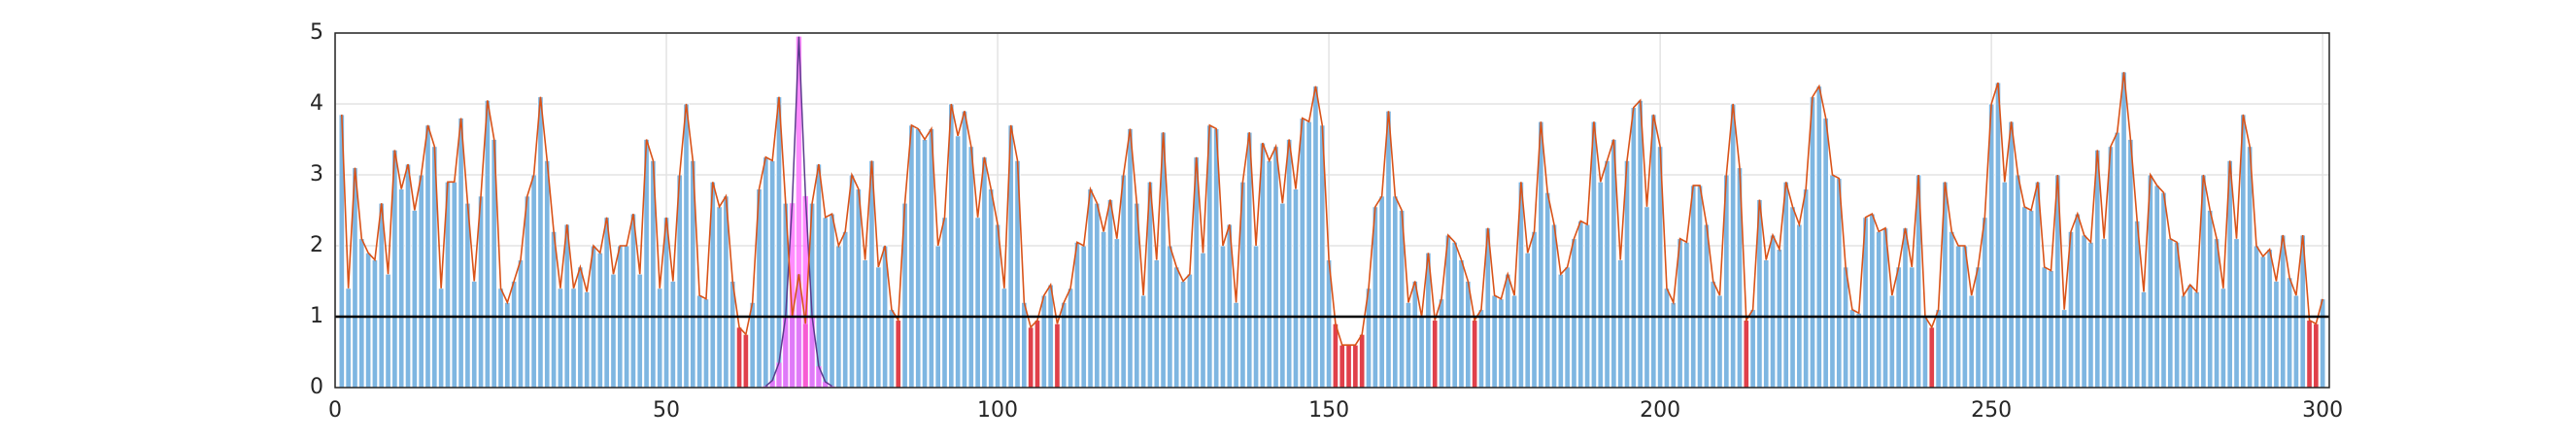 The height and width of the screenshot is (441, 2576). I want to click on y-tick-label: 0, so click(316, 387).